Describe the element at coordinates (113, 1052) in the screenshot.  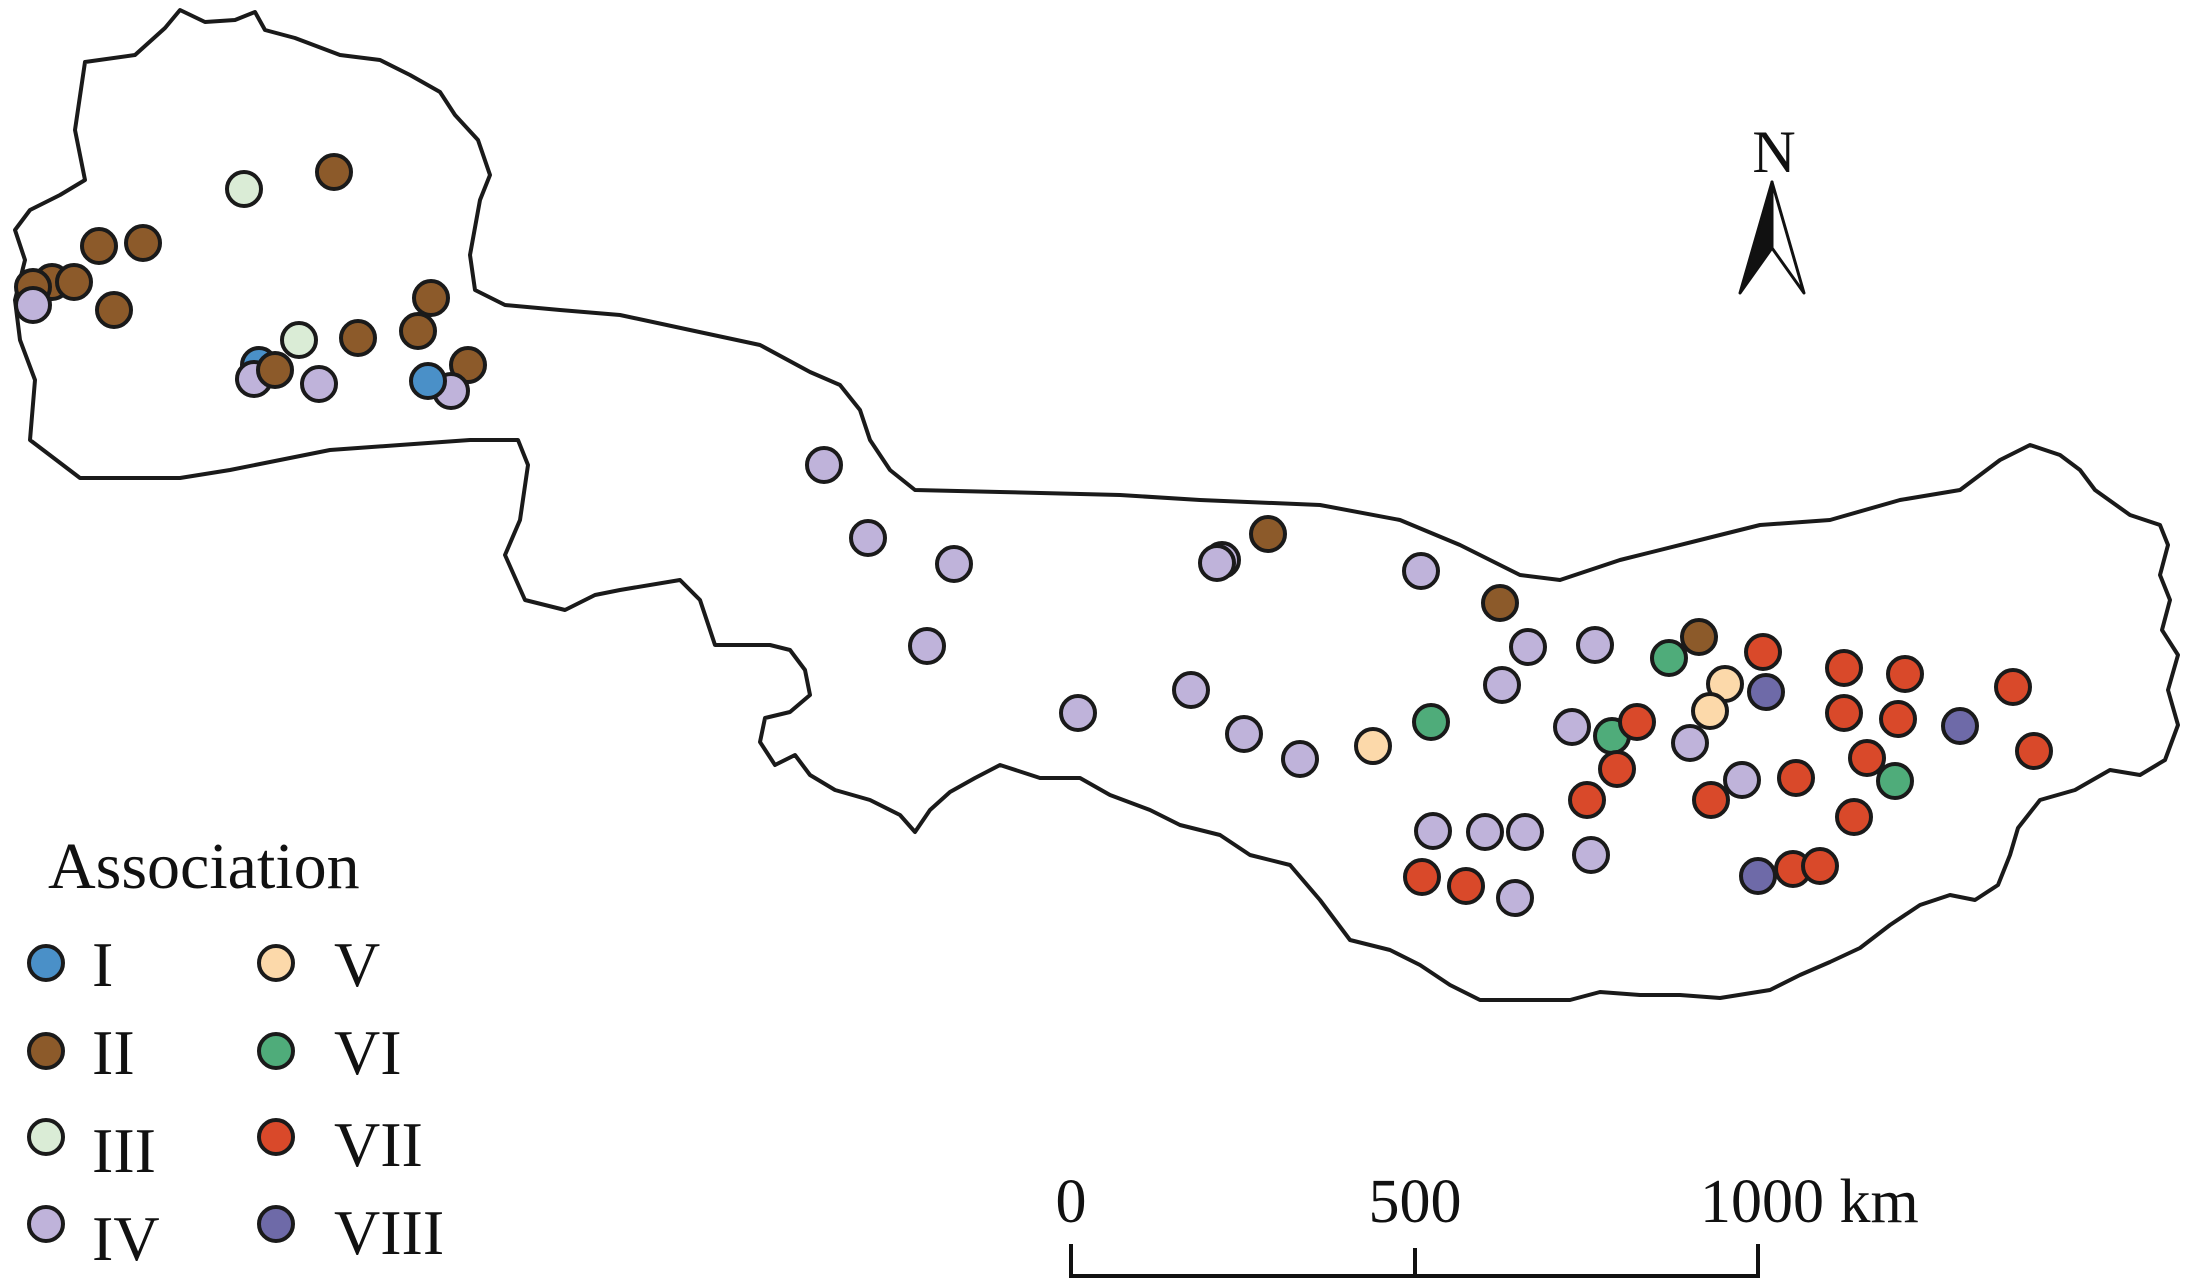
I see `legend-label-II: II` at that location.